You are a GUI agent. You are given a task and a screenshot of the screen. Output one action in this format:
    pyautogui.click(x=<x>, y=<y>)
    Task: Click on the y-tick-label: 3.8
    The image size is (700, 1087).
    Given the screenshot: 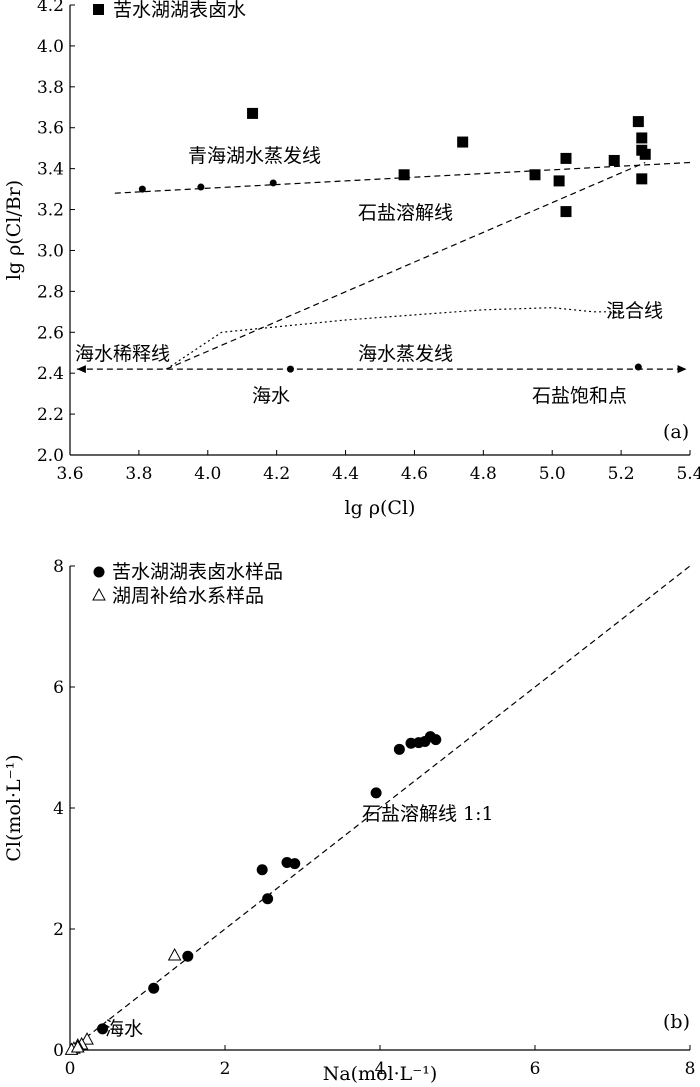 What is the action you would take?
    pyautogui.click(x=50, y=88)
    